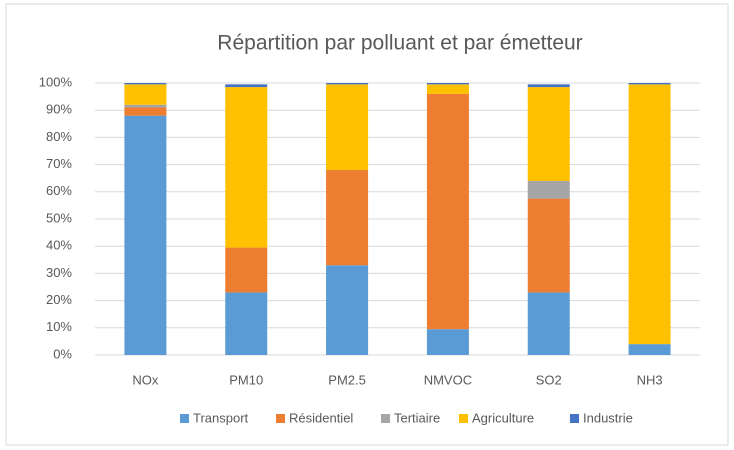 Image resolution: width=734 pixels, height=450 pixels. I want to click on legend-label: Transport, so click(221, 417).